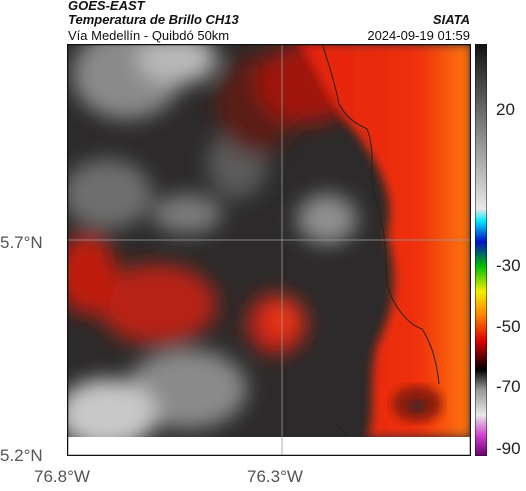 This screenshot has height=491, width=526. What do you see at coordinates (508, 265) in the screenshot?
I see `colorbar-tick-minus30: -30` at bounding box center [508, 265].